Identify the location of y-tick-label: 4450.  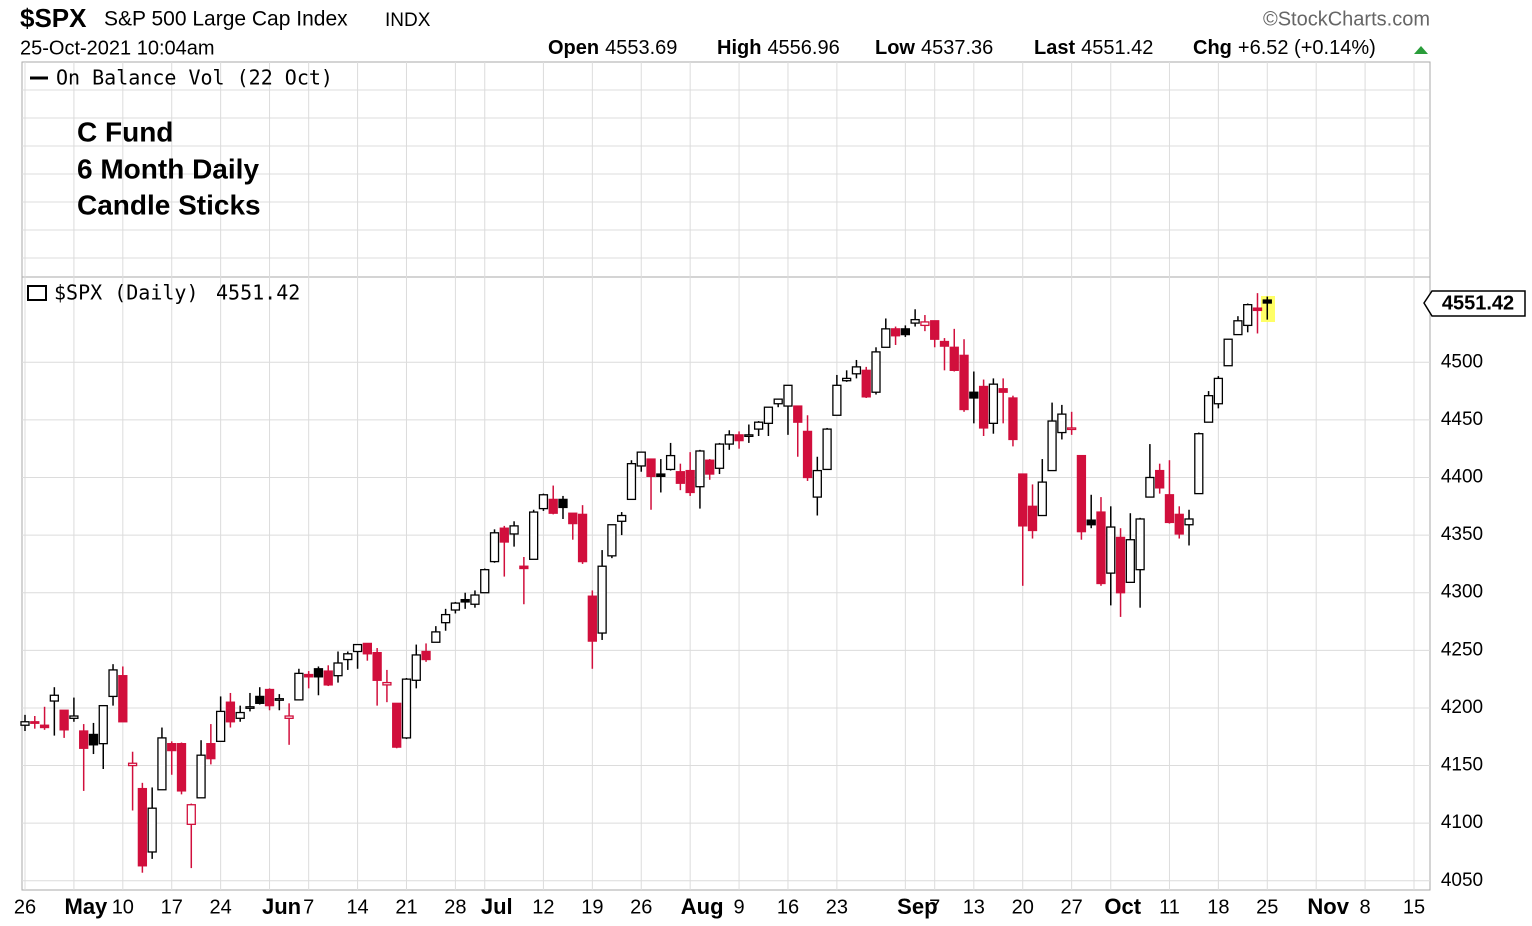
(1462, 419).